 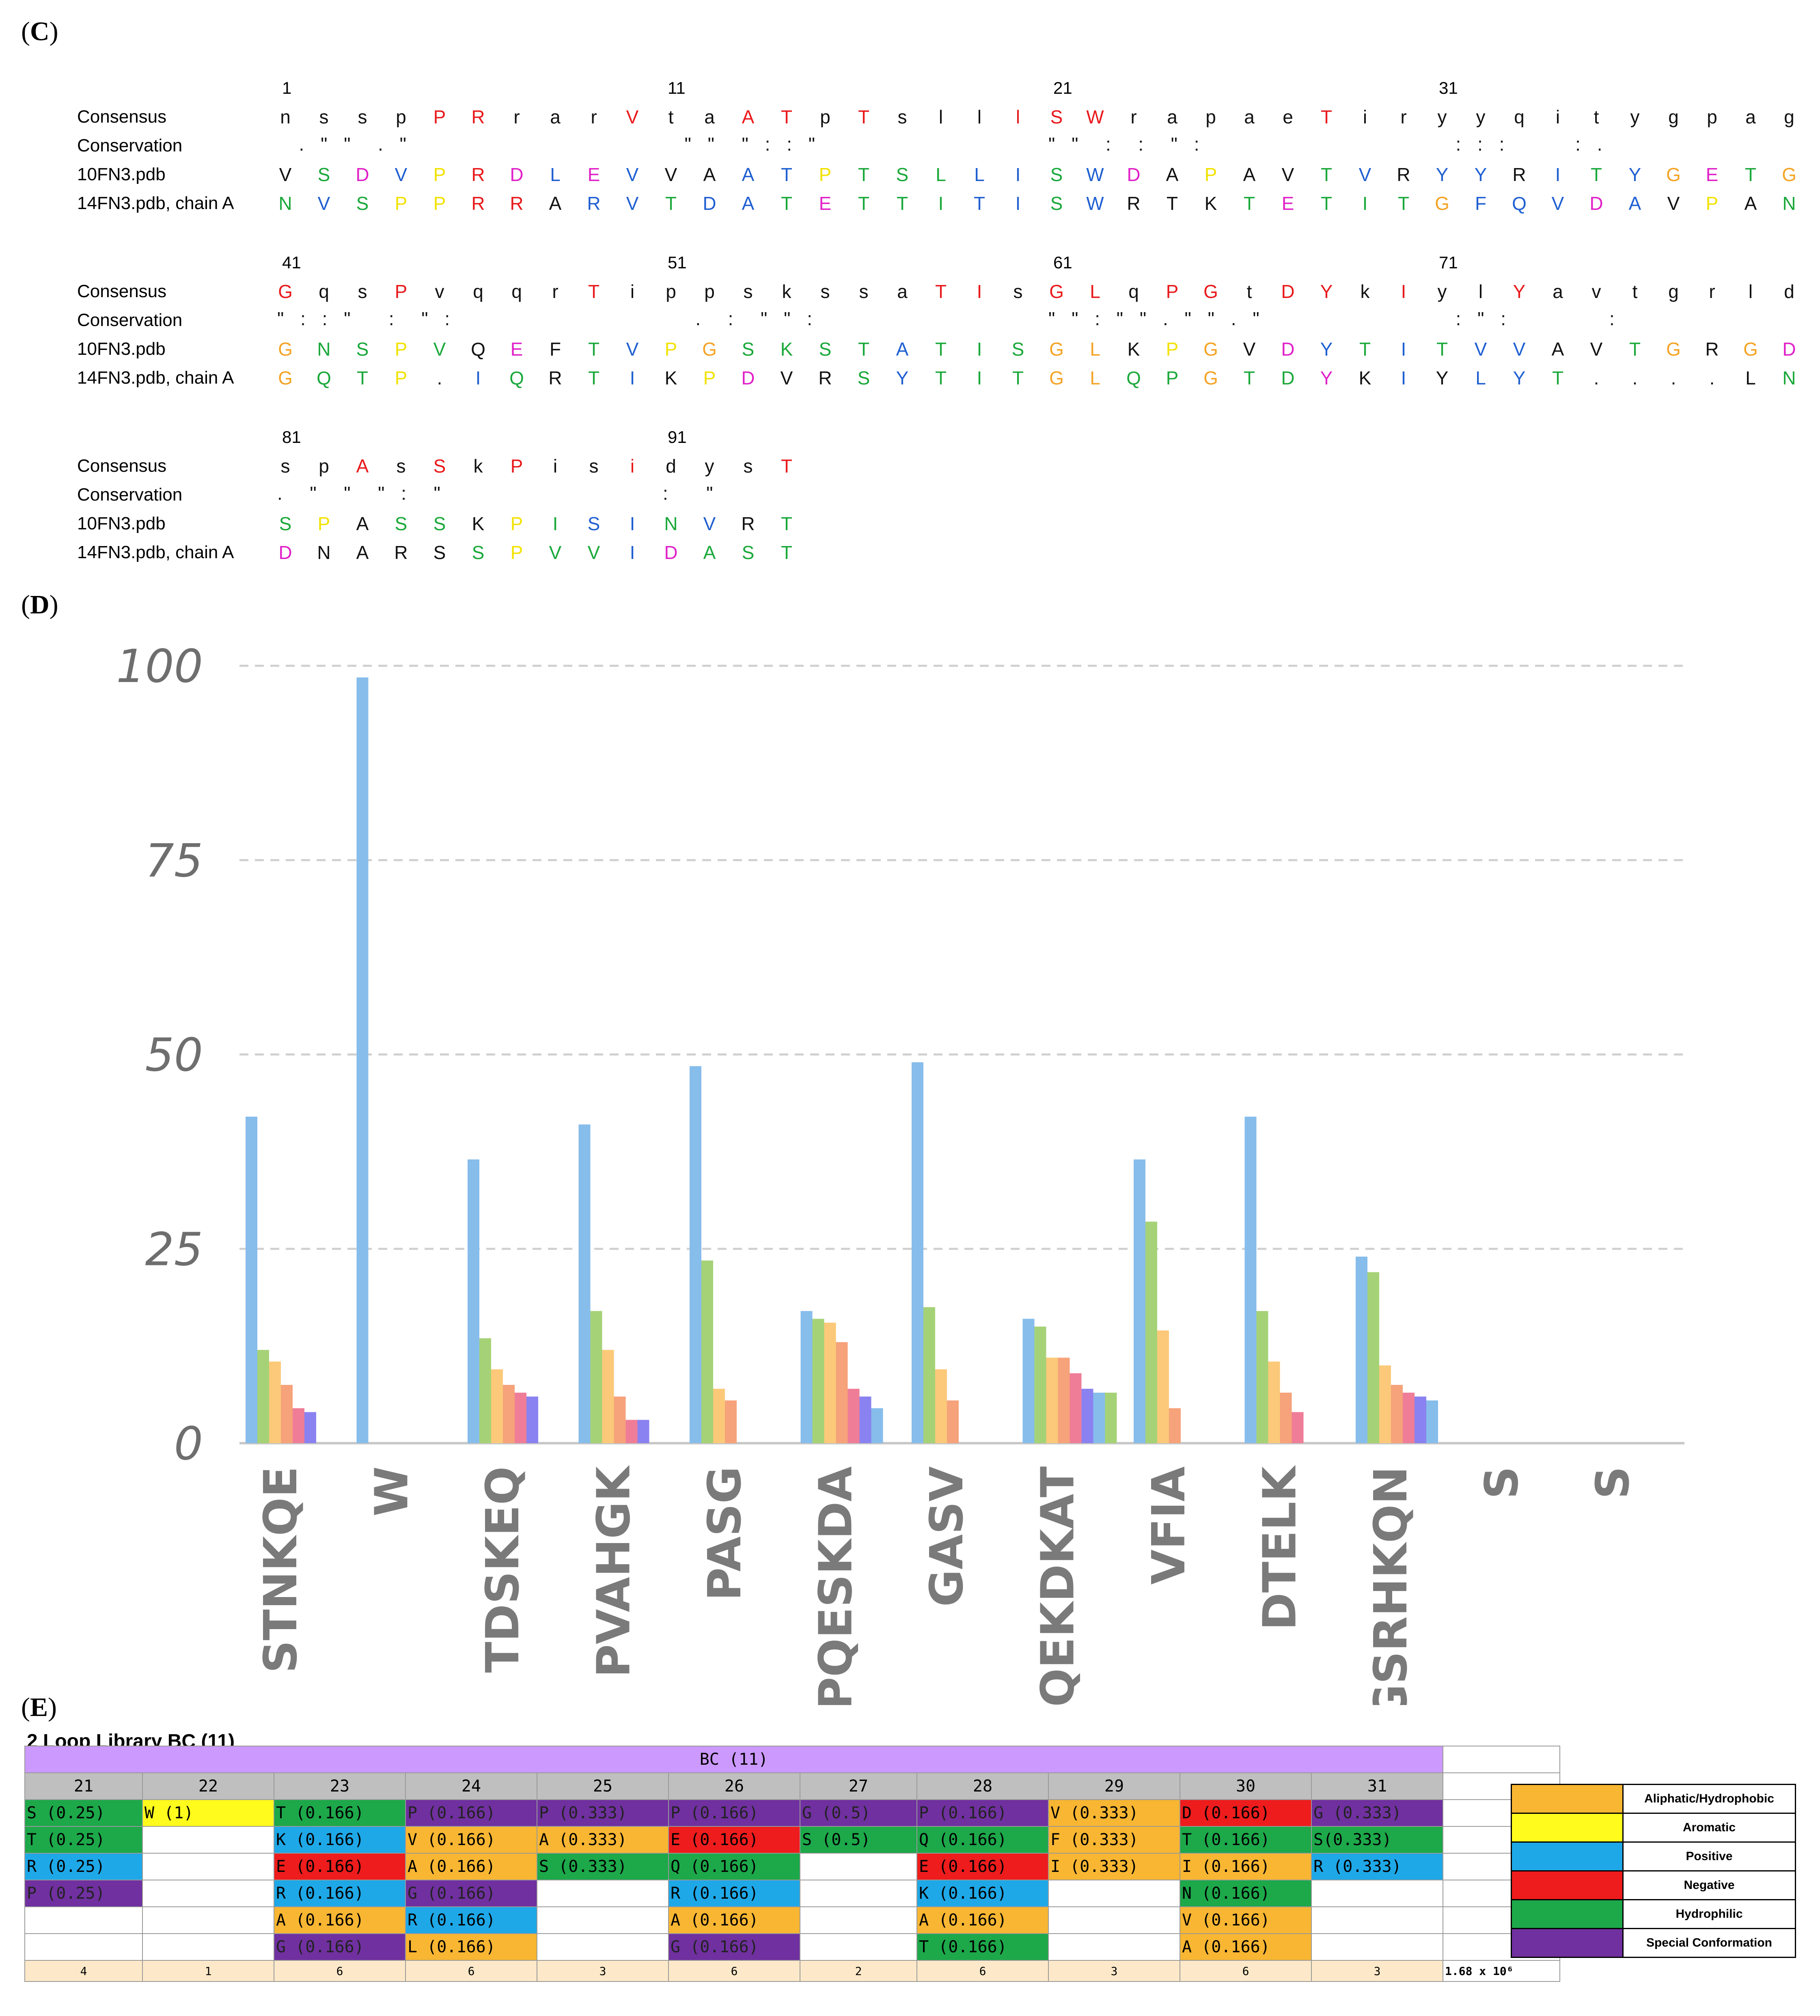 What do you see at coordinates (188, 1444) in the screenshot?
I see `y-tick-label: 0` at bounding box center [188, 1444].